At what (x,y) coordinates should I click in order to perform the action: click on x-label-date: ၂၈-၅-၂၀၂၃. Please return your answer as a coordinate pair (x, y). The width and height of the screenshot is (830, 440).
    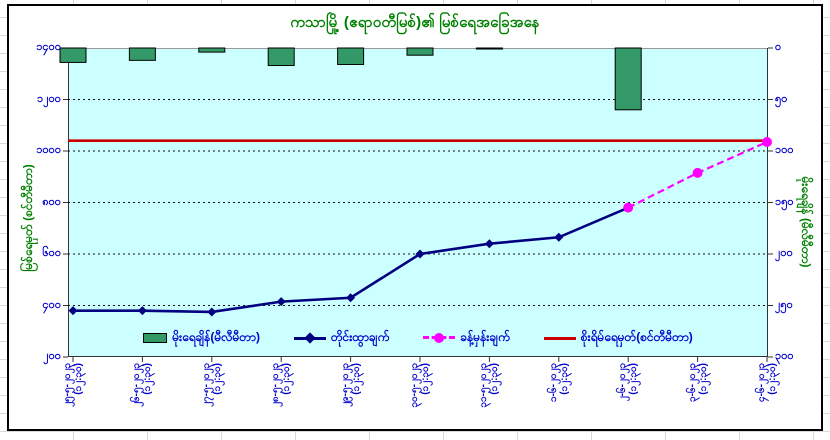
    Looking at the image, I should click on (276, 385).